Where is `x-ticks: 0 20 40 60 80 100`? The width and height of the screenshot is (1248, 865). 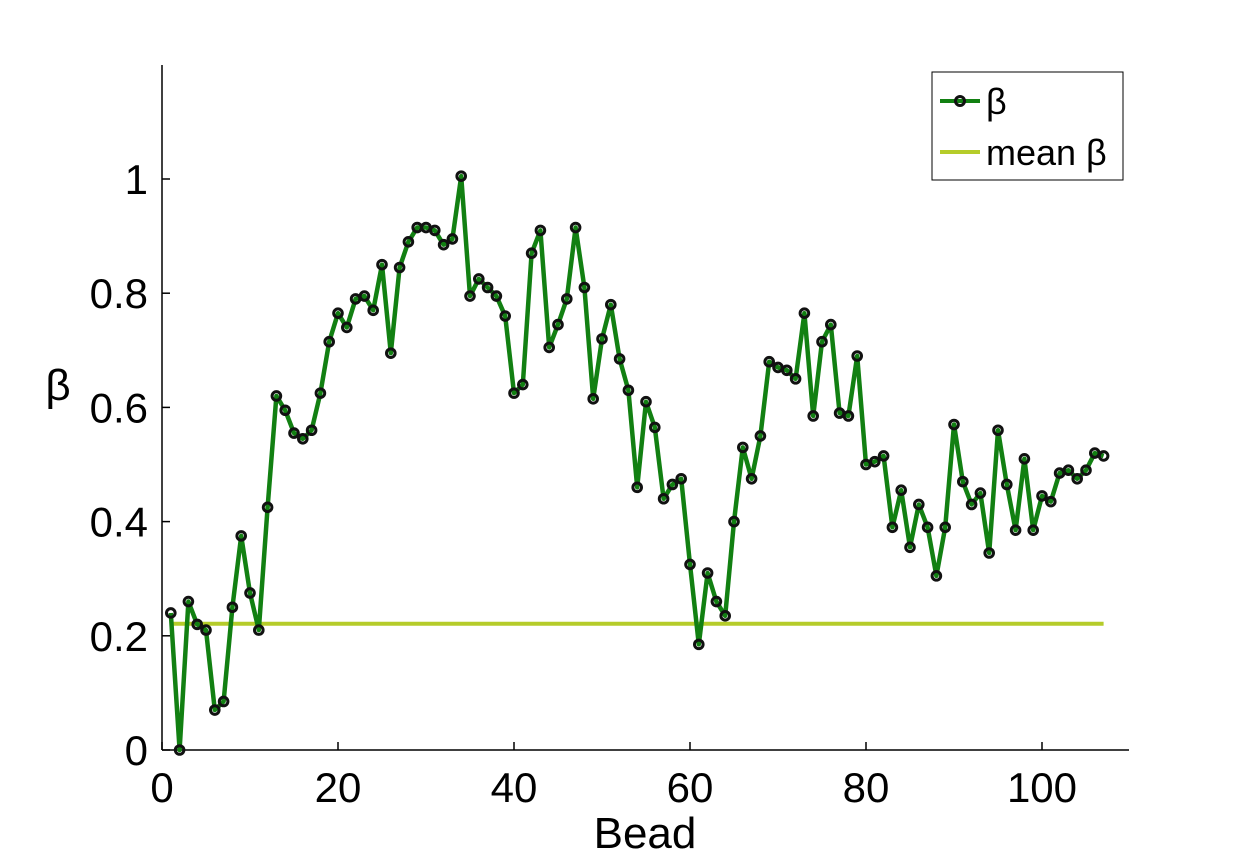 x-ticks: 0 20 40 60 80 100 is located at coordinates (613, 776).